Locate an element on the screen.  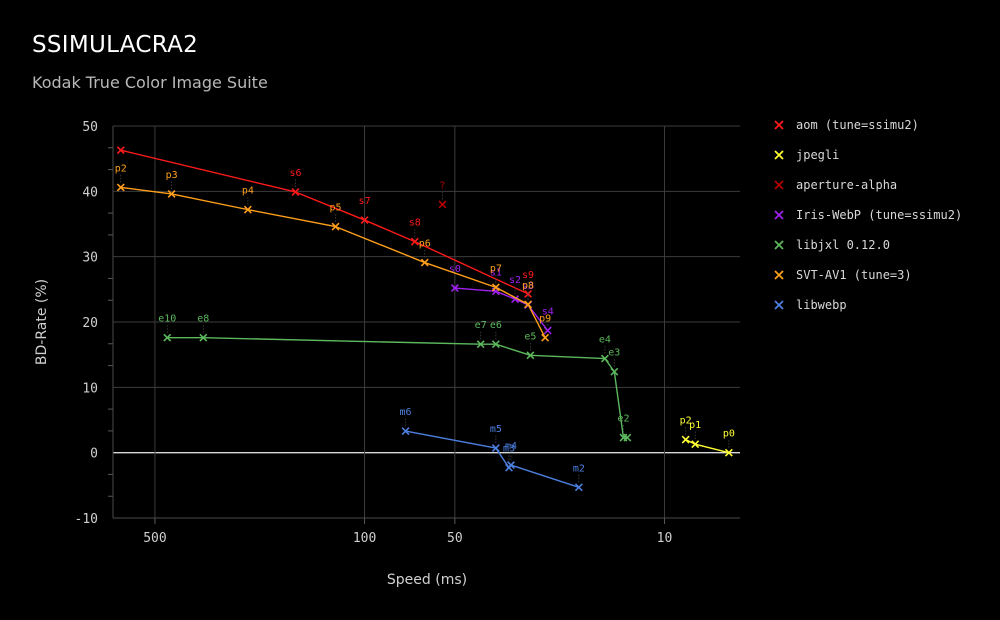
legend-entry: libwebp is located at coordinates (810, 305).